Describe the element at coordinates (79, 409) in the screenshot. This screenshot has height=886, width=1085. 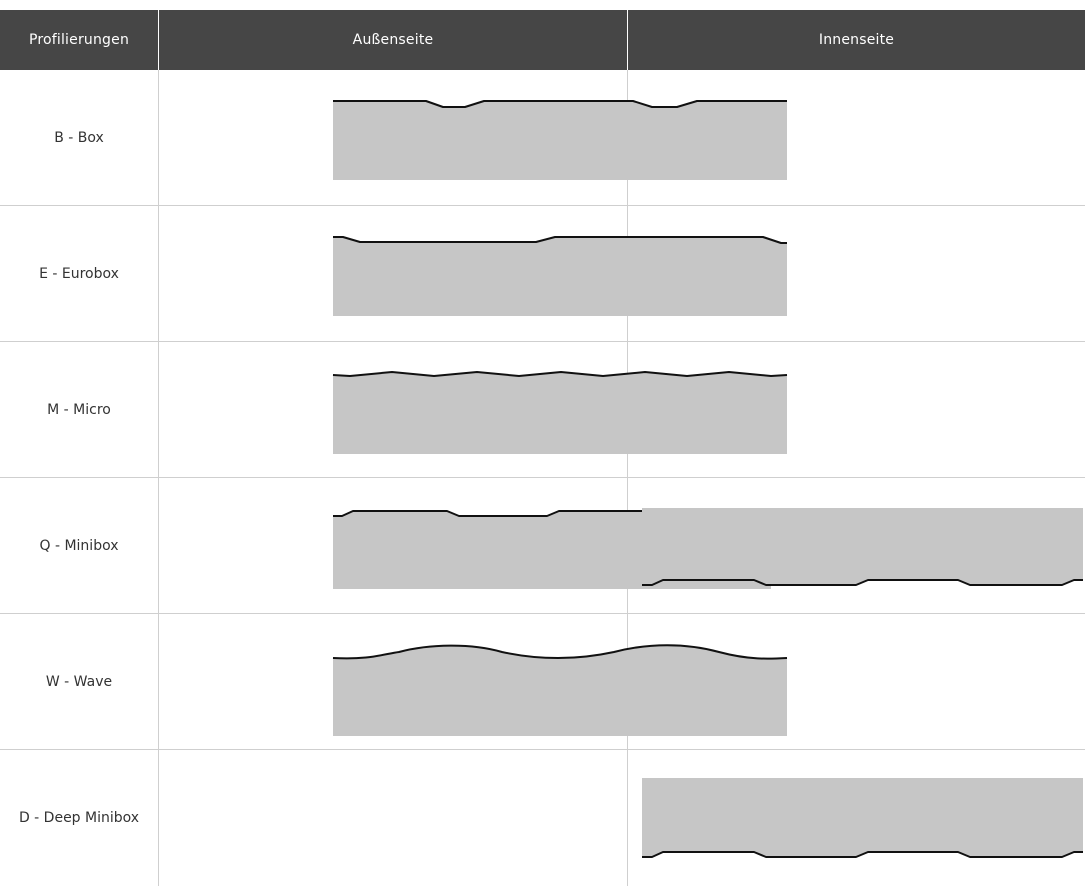
I see `row-label-micro: M - Micro` at that location.